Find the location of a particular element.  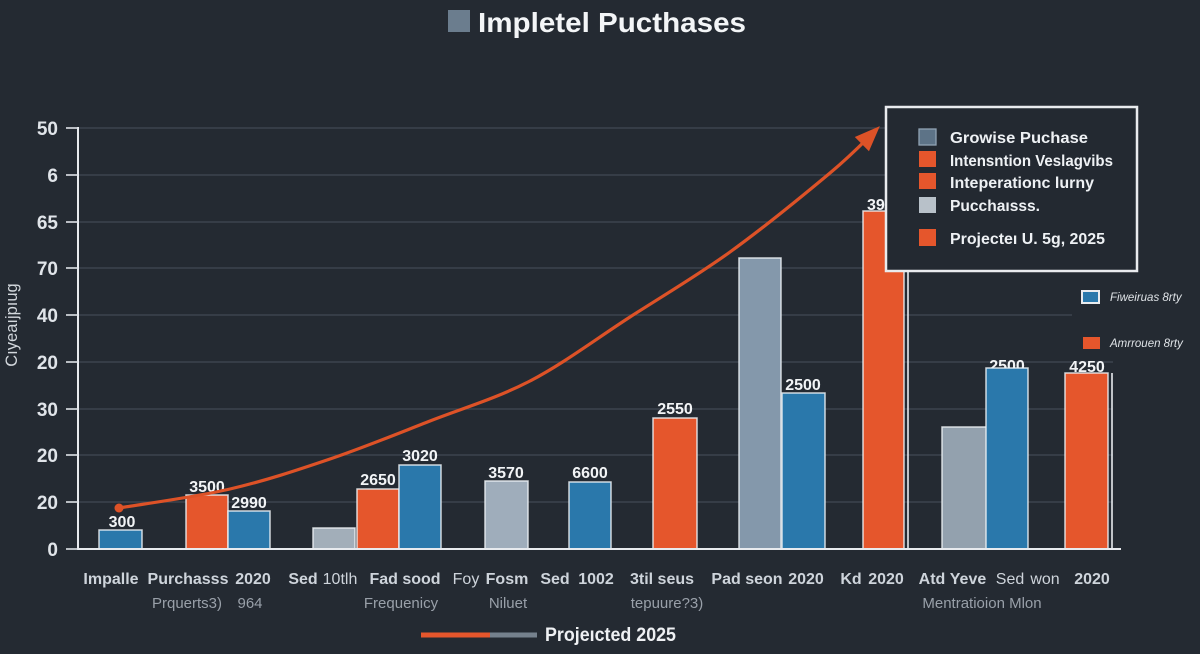

svg-text: 10tlh is located at coordinates (340, 579).